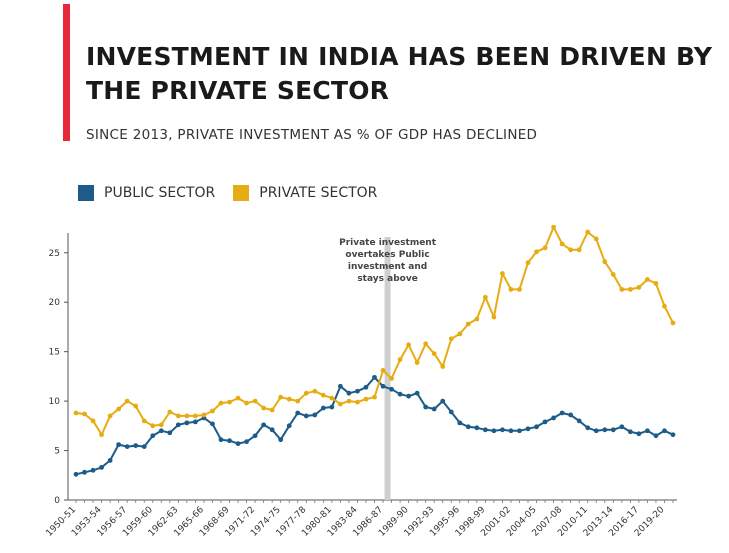 The image size is (729, 553). Describe the element at coordinates (387, 279) in the screenshot. I see `annotation-text: stays above` at that location.